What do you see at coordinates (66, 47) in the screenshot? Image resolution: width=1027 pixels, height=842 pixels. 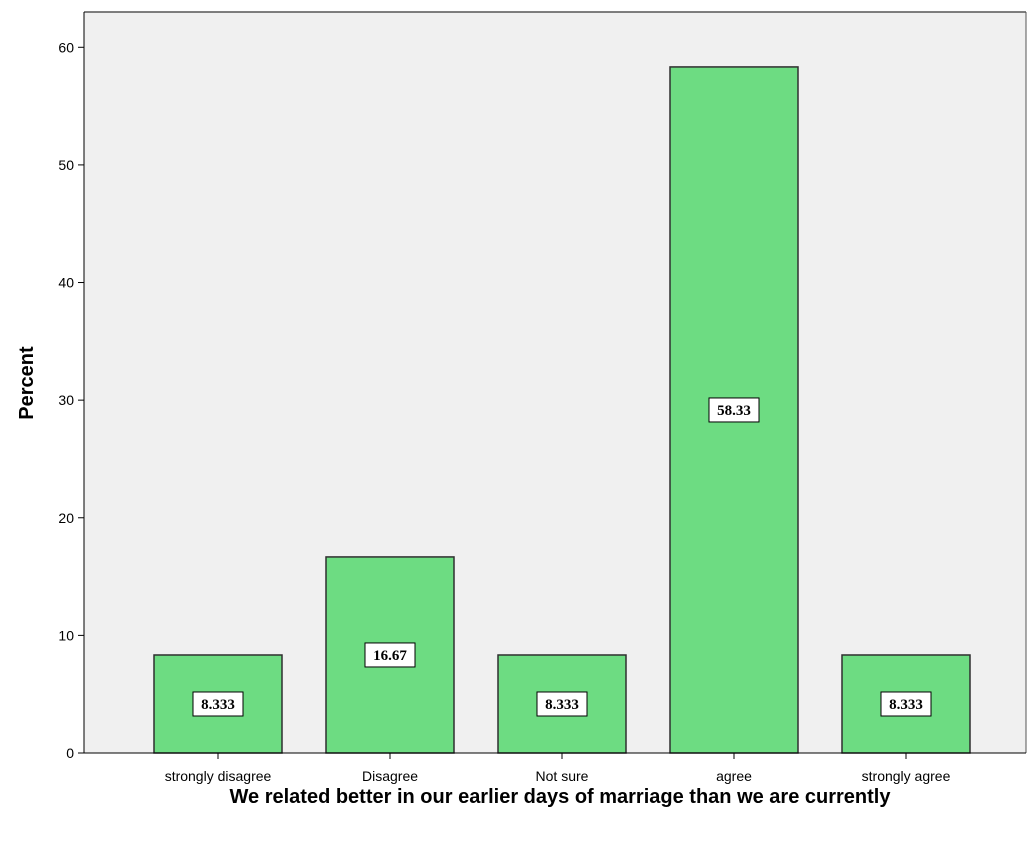 I see `y-tick-label: 60` at bounding box center [66, 47].